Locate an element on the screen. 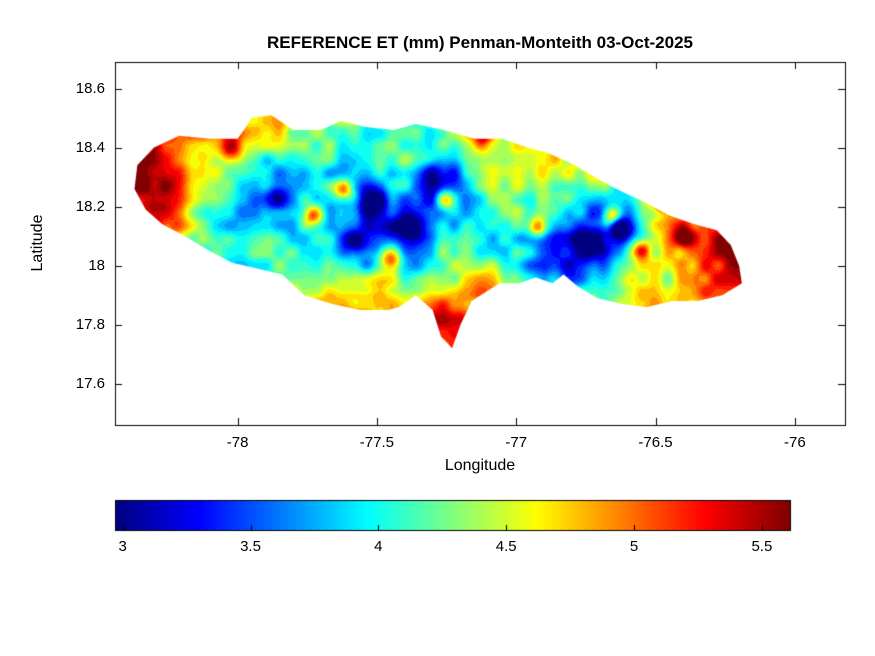 This screenshot has width=875, height=656. x-axis-label: Longitude is located at coordinates (480, 465).